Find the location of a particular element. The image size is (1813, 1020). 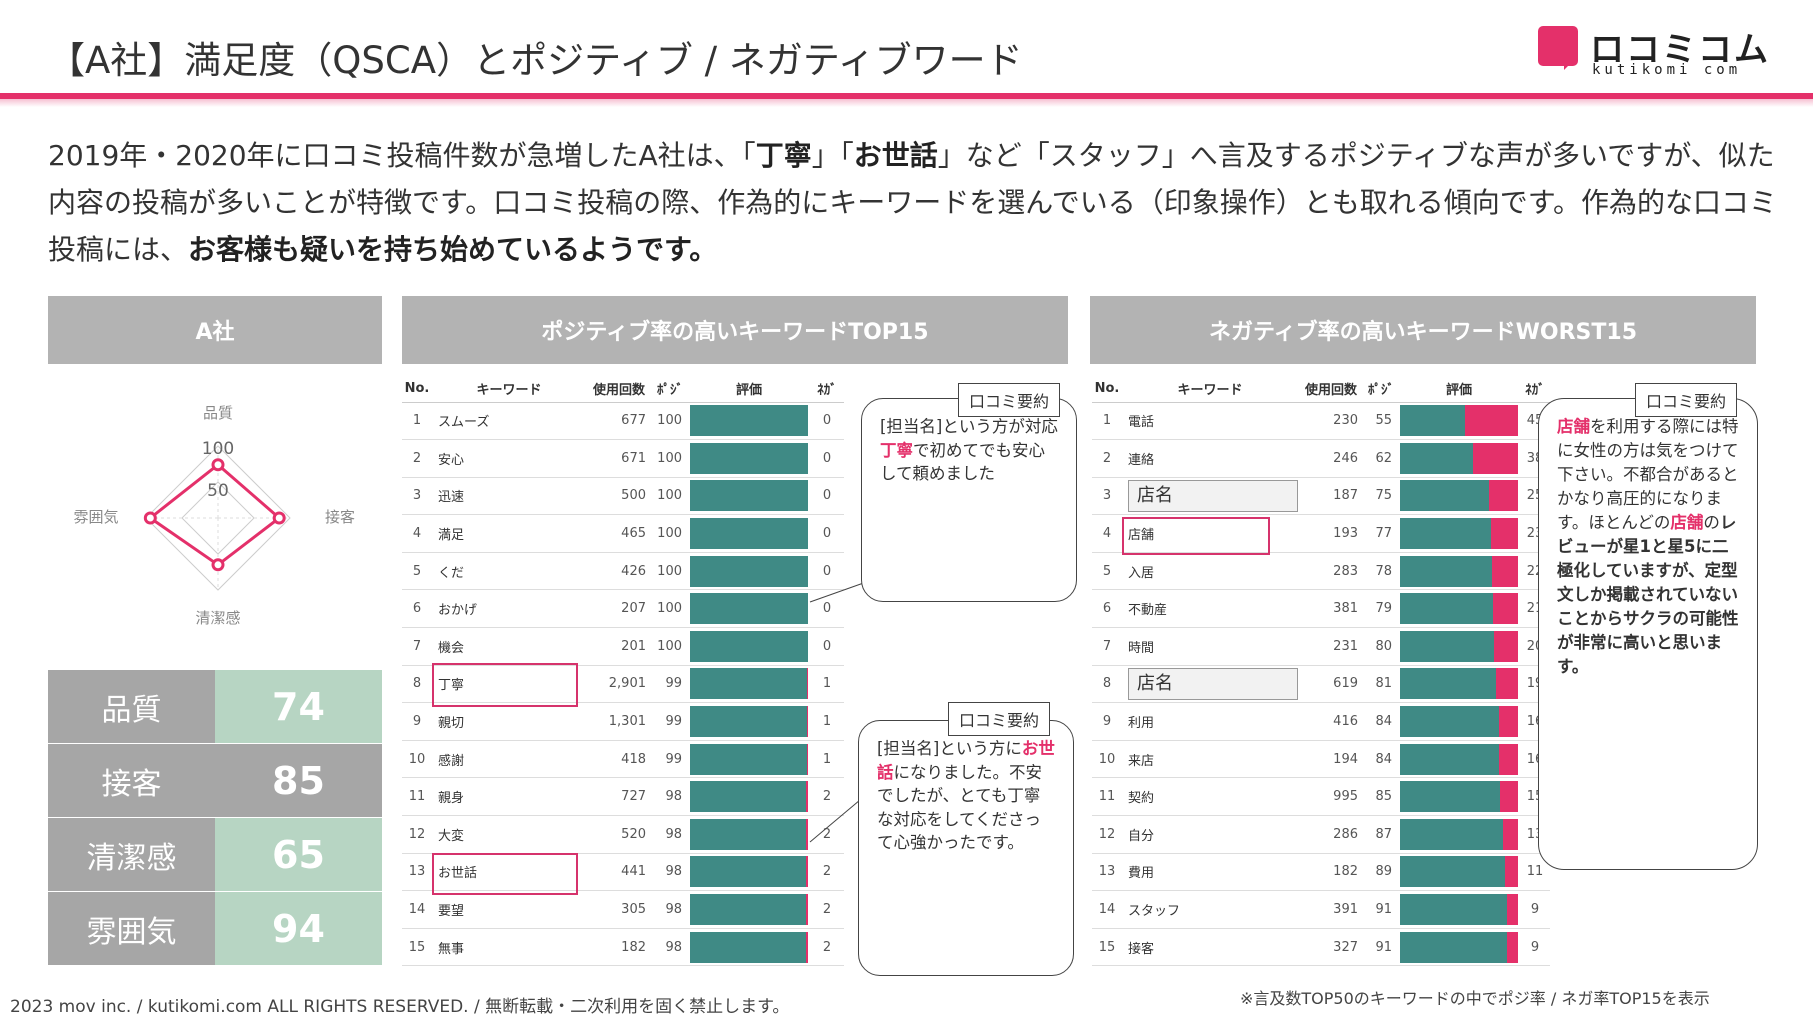

row-count: 416 is located at coordinates (1331, 721).